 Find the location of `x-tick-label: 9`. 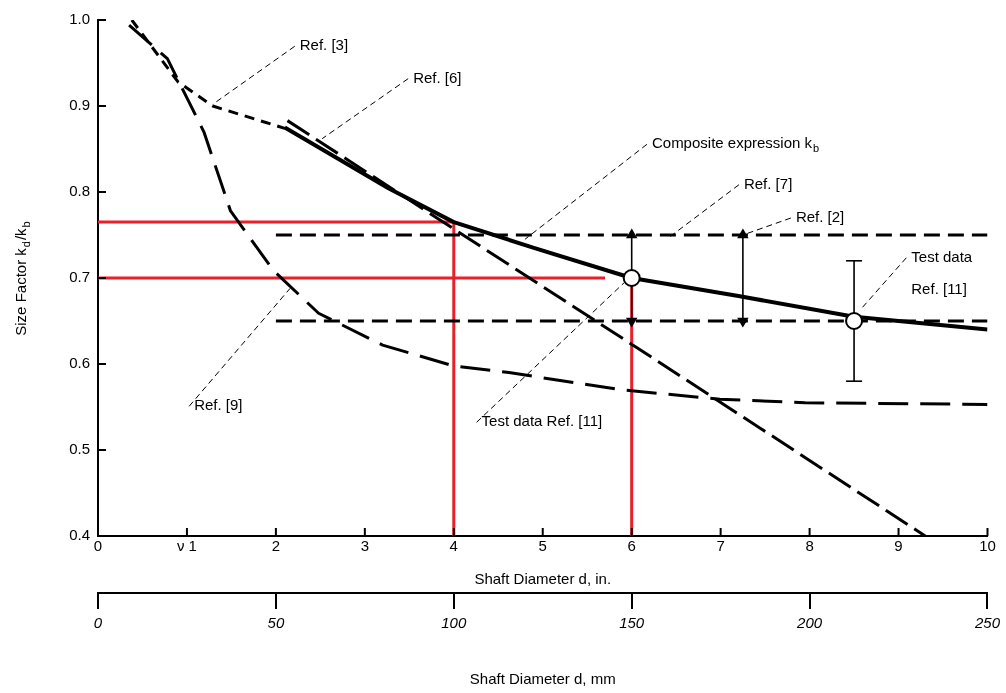

x-tick-label: 9 is located at coordinates (898, 546).